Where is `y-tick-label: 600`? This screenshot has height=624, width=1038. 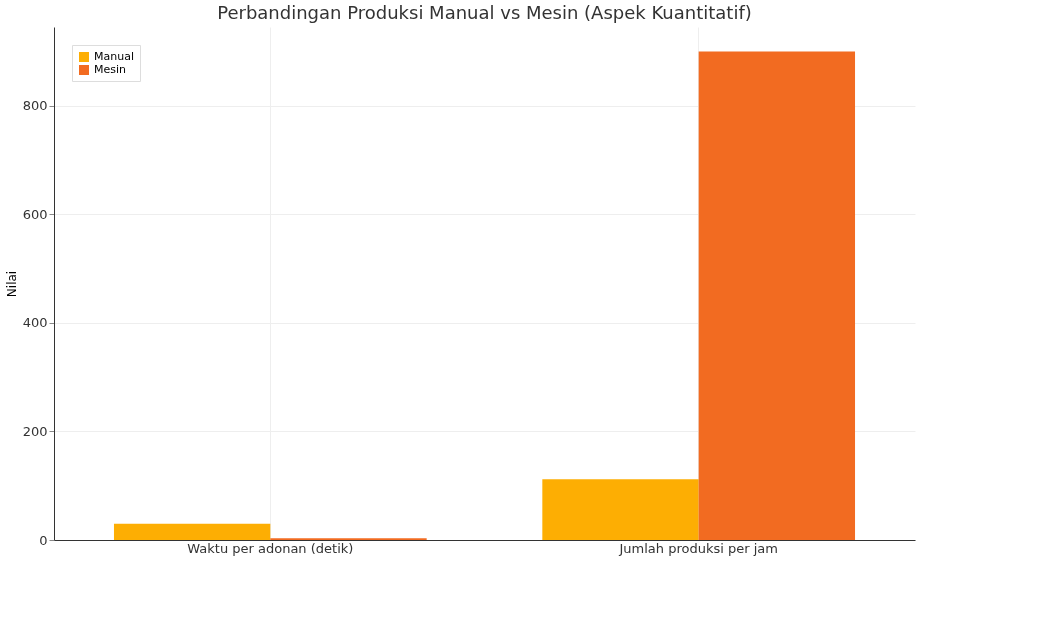 y-tick-label: 600 is located at coordinates (35, 214).